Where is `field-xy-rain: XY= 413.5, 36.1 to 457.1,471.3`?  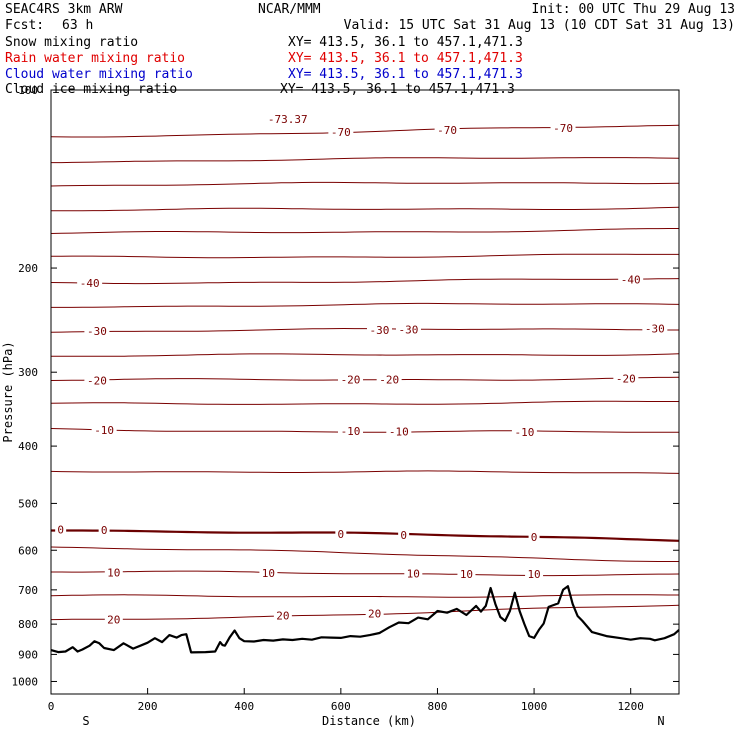 field-xy-rain: XY= 413.5, 36.1 to 457.1,471.3 is located at coordinates (405, 58).